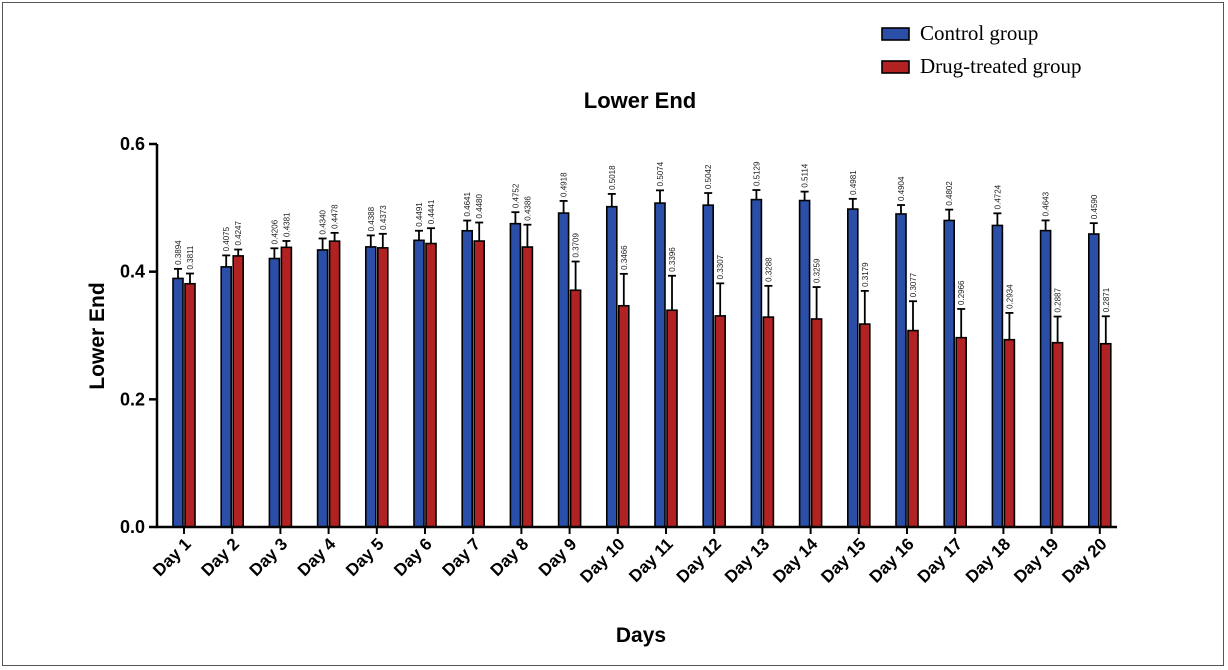  What do you see at coordinates (431, 211) in the screenshot?
I see `data-label: 0.4441` at bounding box center [431, 211].